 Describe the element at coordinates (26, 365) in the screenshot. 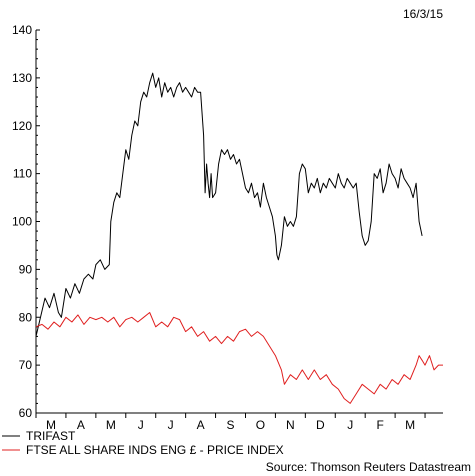

I see `y-tick-label: 70` at that location.